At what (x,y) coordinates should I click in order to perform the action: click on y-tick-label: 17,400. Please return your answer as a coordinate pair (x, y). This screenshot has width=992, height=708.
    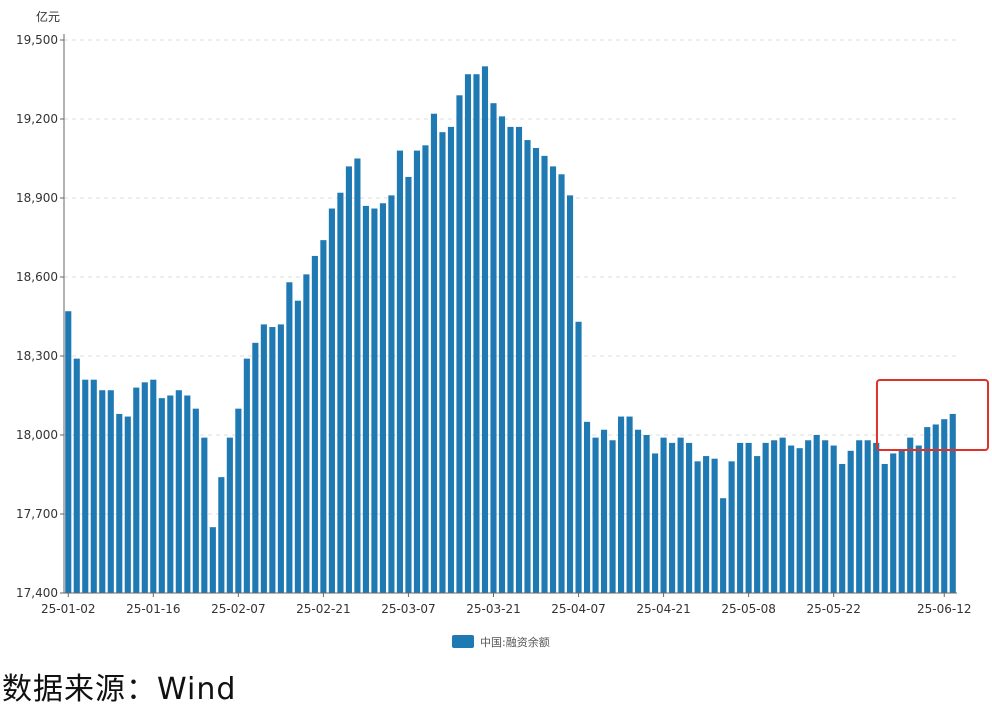
    Looking at the image, I should click on (37, 593).